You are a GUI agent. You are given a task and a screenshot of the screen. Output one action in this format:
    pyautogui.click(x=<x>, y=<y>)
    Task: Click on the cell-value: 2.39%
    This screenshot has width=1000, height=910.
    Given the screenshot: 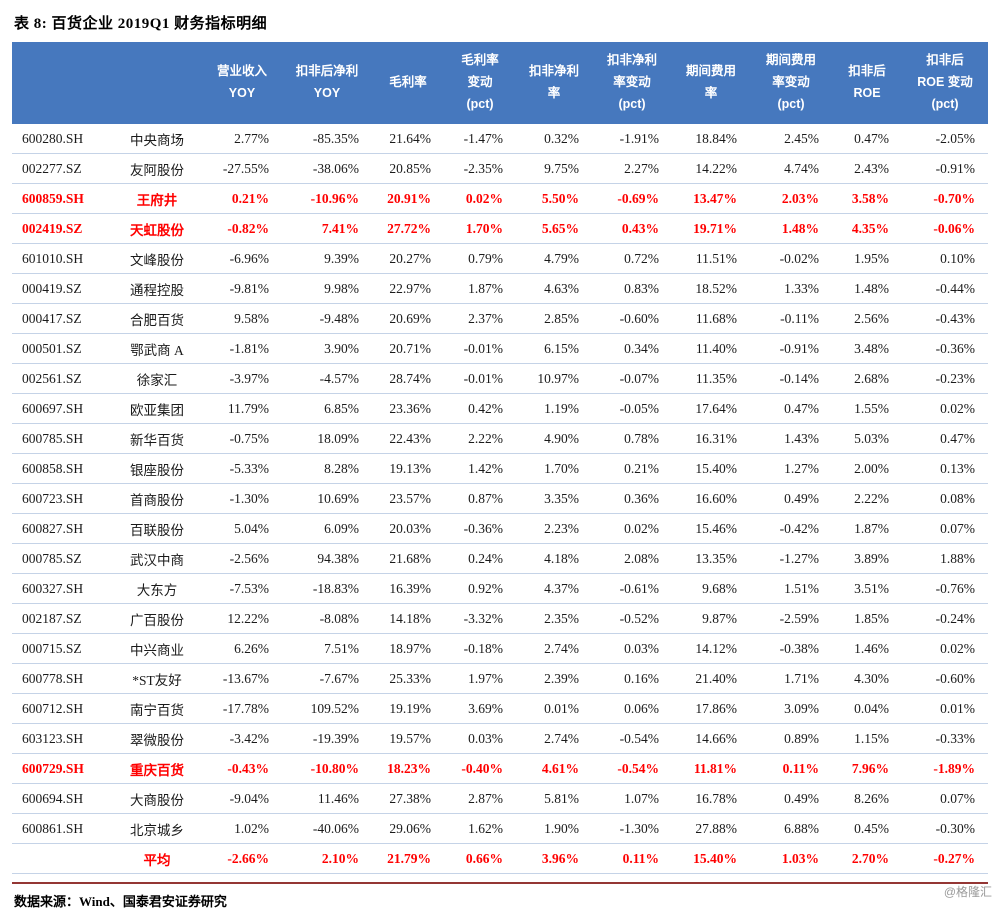 What is the action you would take?
    pyautogui.click(x=554, y=678)
    